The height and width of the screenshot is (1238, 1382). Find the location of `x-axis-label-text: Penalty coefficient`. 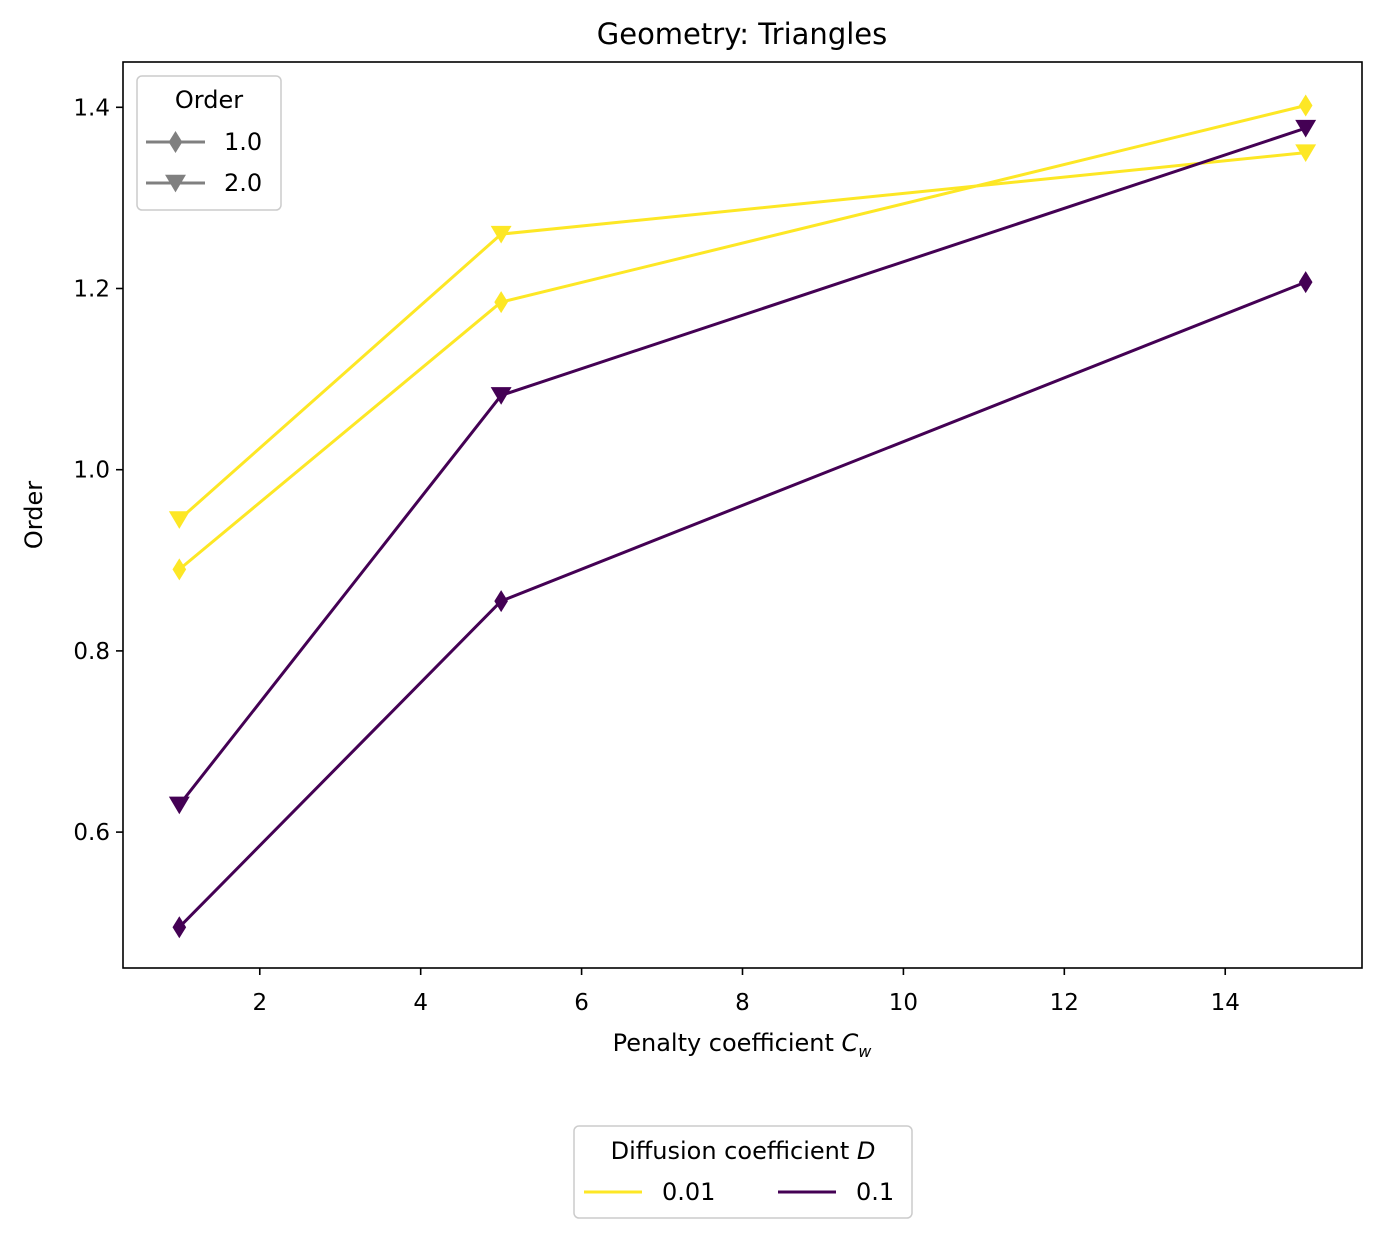

x-axis-label-text: Penalty coefficient is located at coordinates (727, 1043).